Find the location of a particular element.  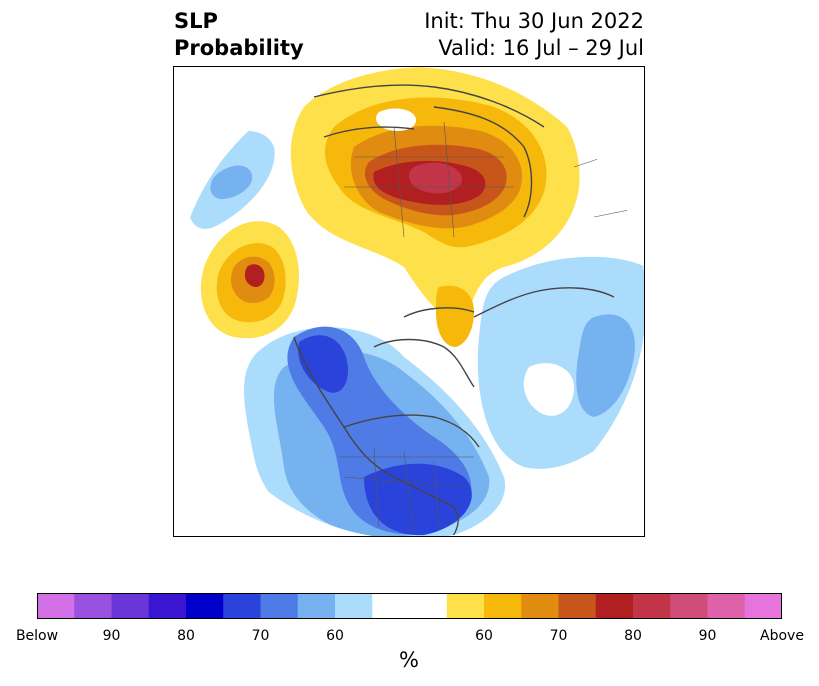

colorbar-tick-label: Above is located at coordinates (782, 636).